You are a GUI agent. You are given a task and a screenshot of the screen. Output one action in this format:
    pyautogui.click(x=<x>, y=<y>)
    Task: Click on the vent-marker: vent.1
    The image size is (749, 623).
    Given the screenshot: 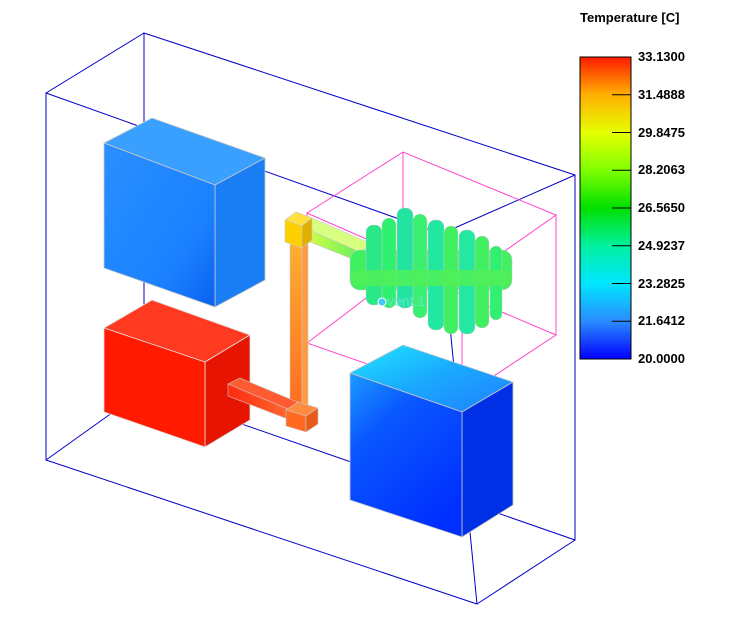 What is the action you would take?
    pyautogui.click(x=401, y=301)
    